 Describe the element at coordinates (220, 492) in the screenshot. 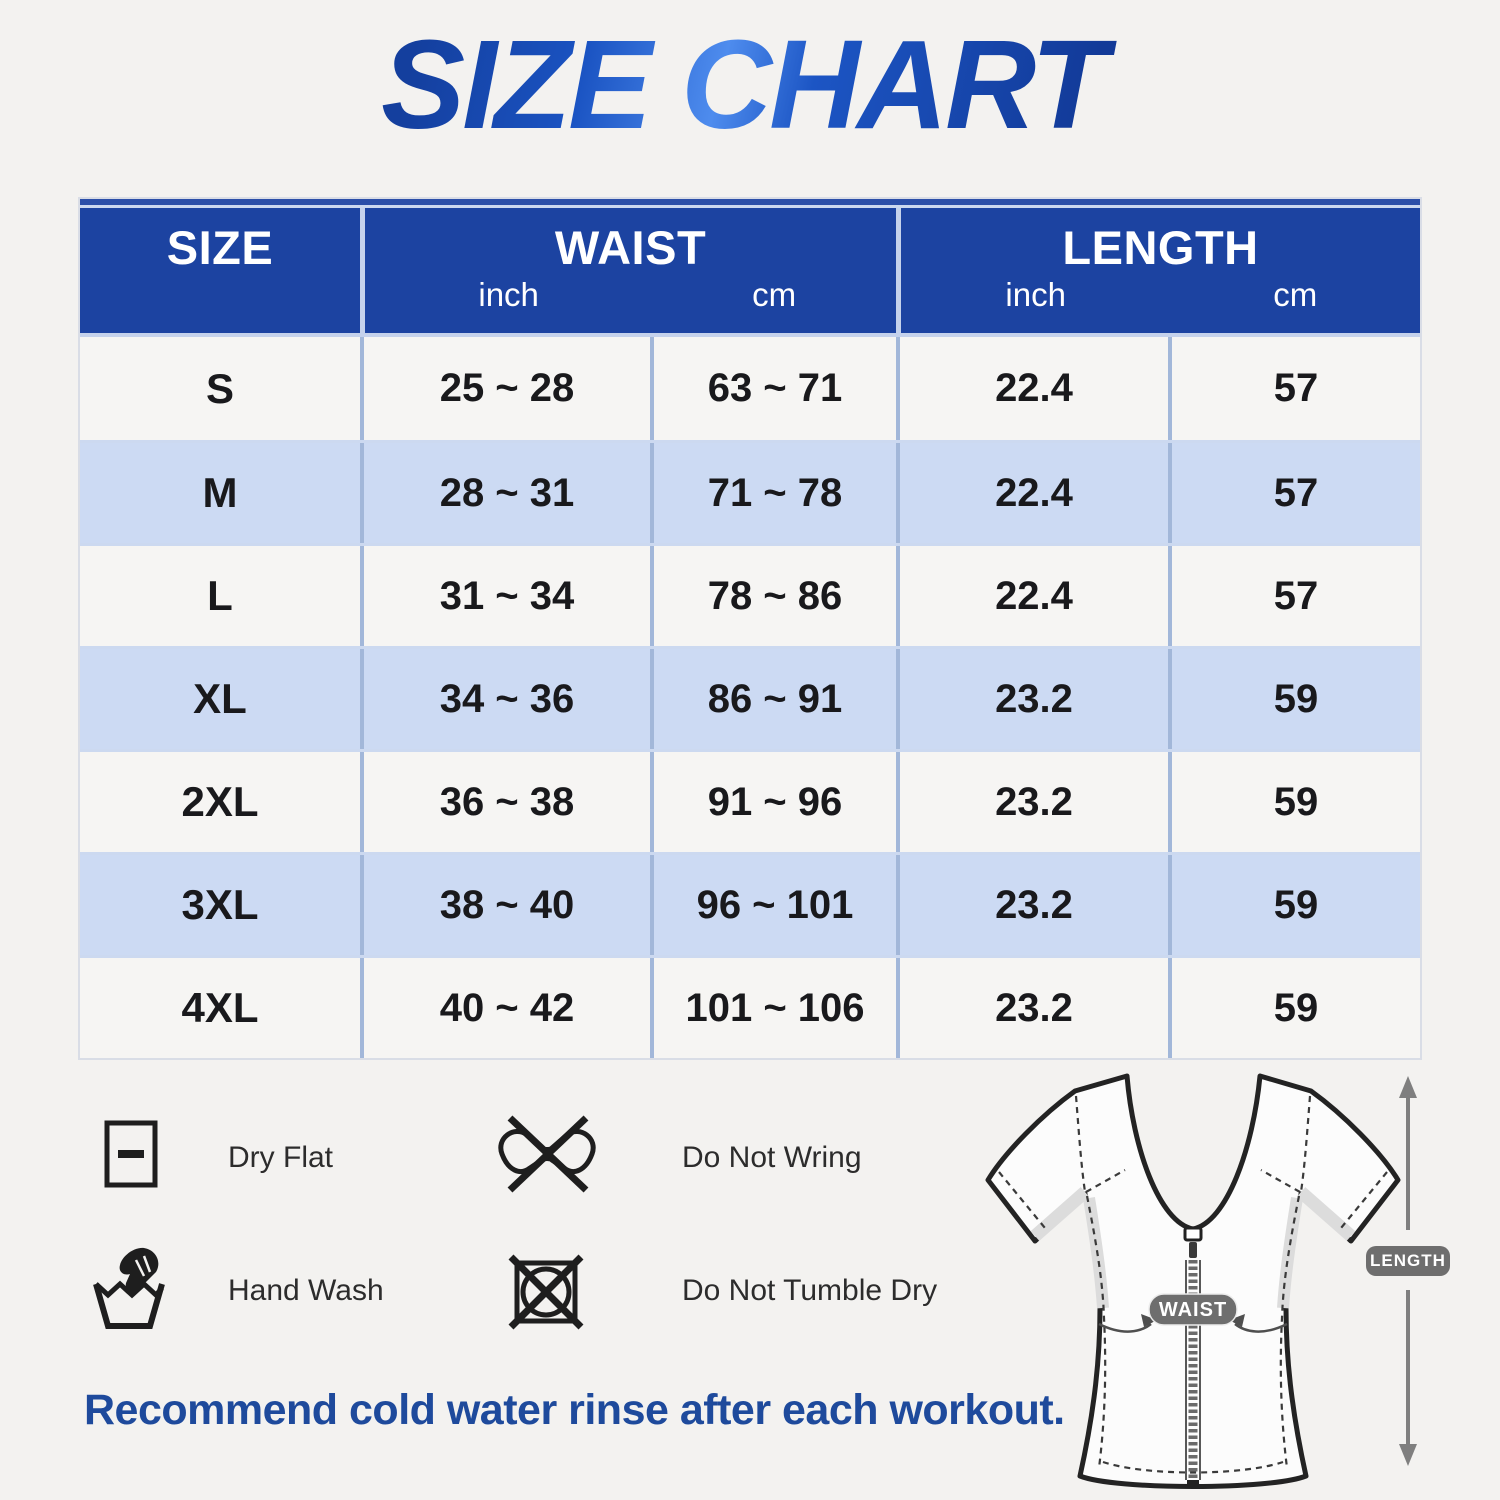

I see `size-cell: M` at that location.